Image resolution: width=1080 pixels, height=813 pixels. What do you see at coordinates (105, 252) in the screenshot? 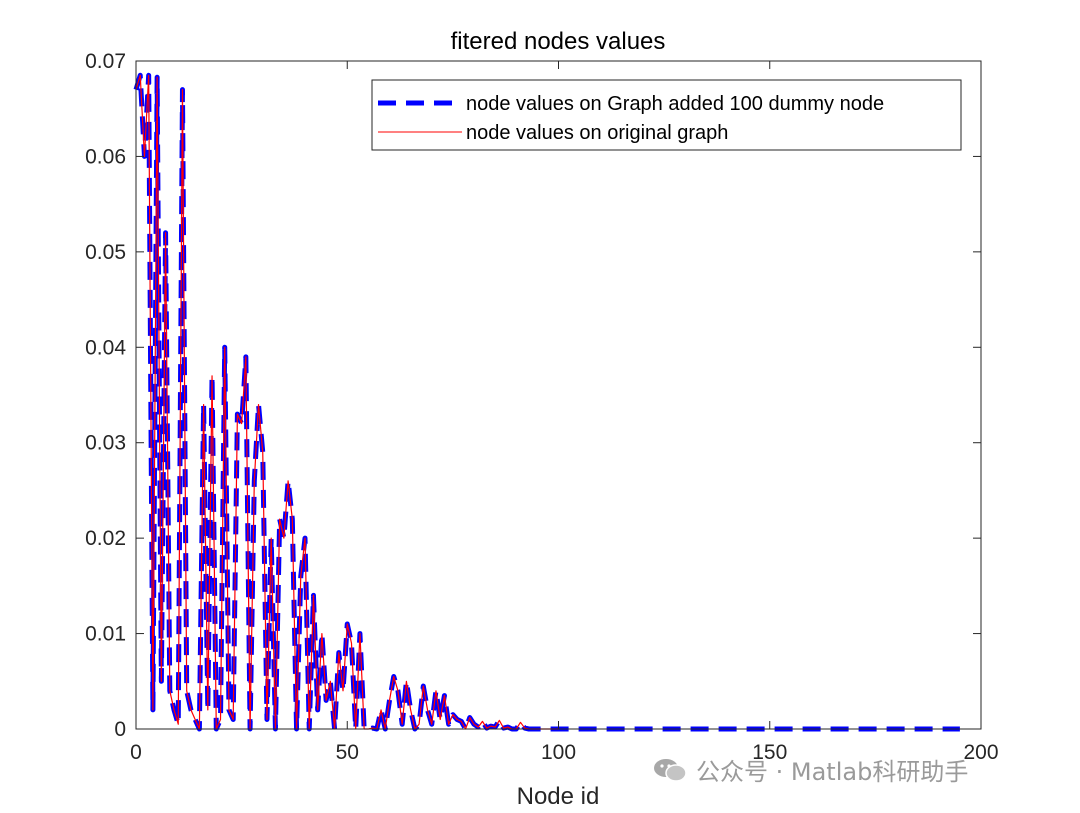
I see `y-tick-label: 0.05` at bounding box center [105, 252].